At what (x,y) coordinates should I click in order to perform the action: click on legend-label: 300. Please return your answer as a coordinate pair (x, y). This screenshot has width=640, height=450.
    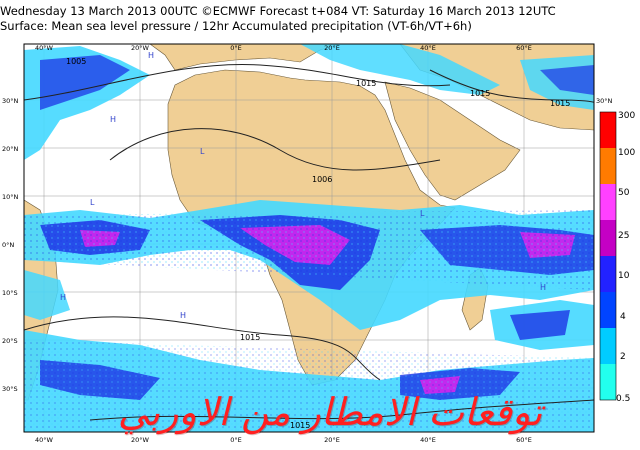
    Looking at the image, I should click on (626, 116).